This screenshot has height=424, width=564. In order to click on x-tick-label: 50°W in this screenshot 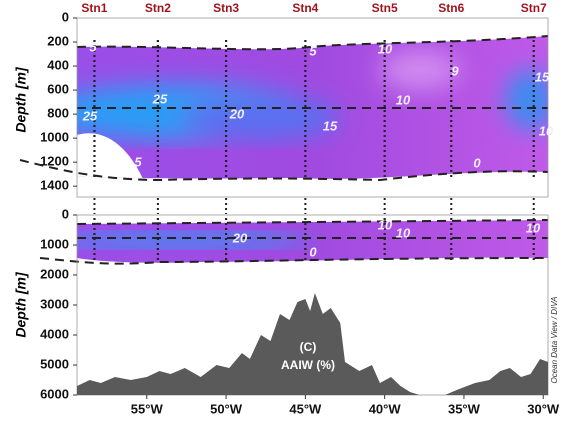, I will do `click(226, 408)`.